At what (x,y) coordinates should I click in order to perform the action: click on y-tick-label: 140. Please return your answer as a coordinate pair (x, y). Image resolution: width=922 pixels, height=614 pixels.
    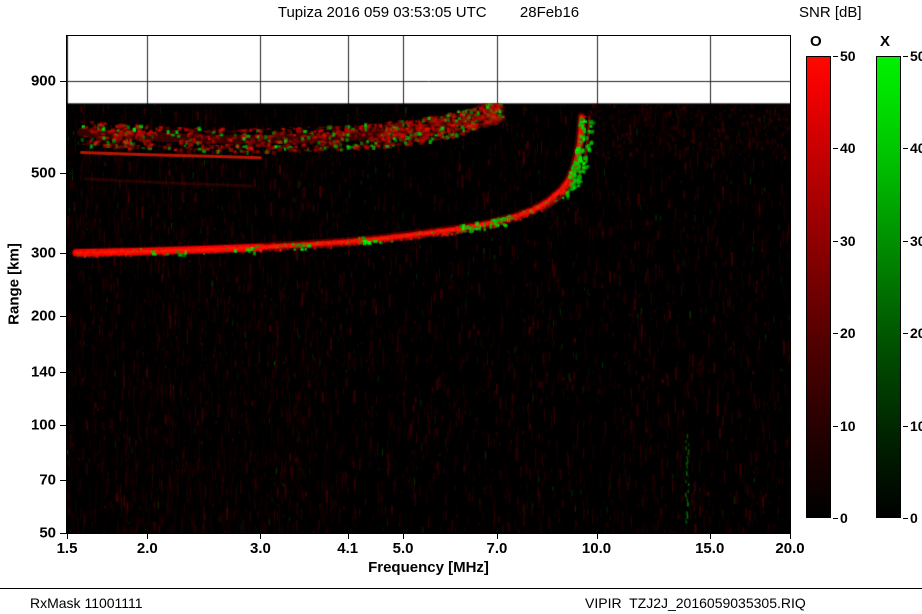
    Looking at the image, I should click on (43, 372).